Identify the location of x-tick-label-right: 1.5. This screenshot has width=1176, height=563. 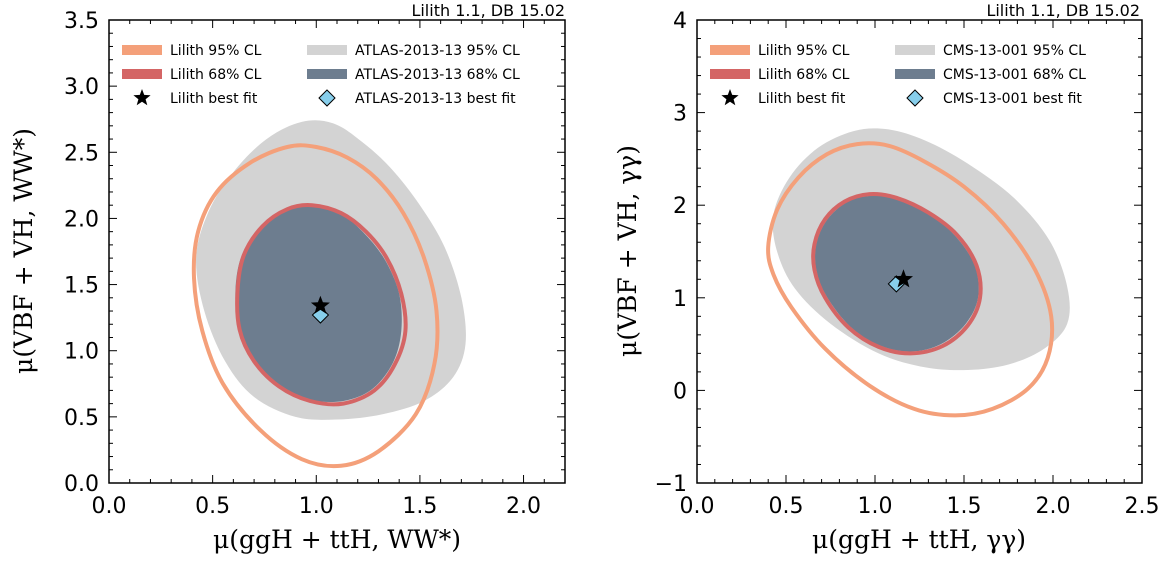
(964, 506).